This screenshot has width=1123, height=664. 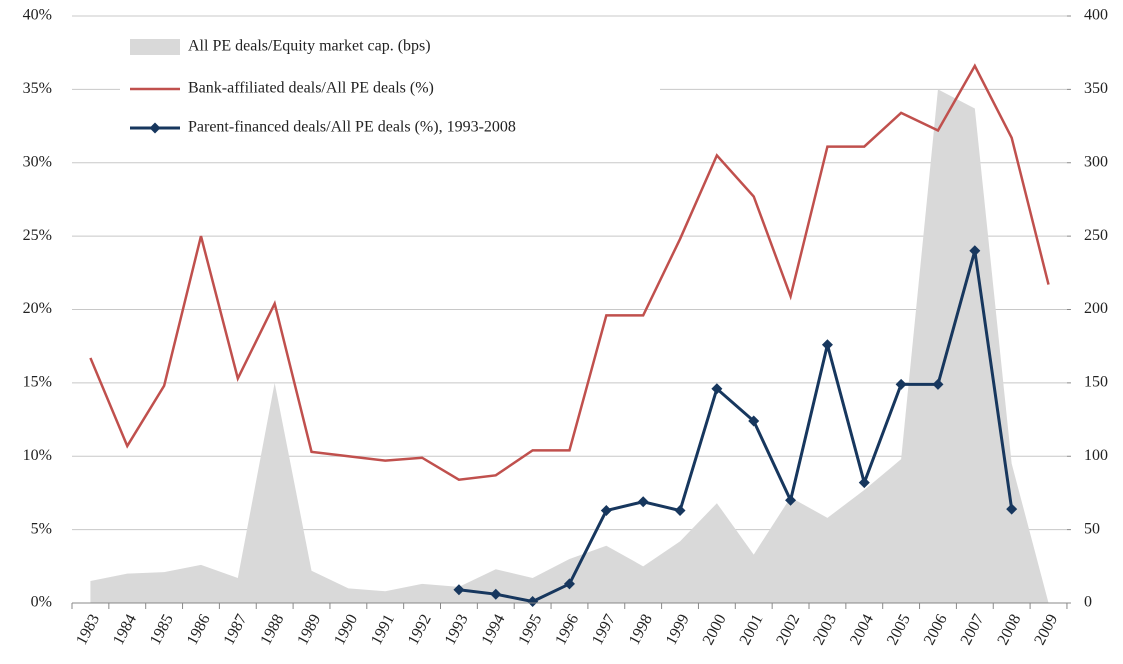 I want to click on x-tick-label: 1999, so click(x=678, y=630).